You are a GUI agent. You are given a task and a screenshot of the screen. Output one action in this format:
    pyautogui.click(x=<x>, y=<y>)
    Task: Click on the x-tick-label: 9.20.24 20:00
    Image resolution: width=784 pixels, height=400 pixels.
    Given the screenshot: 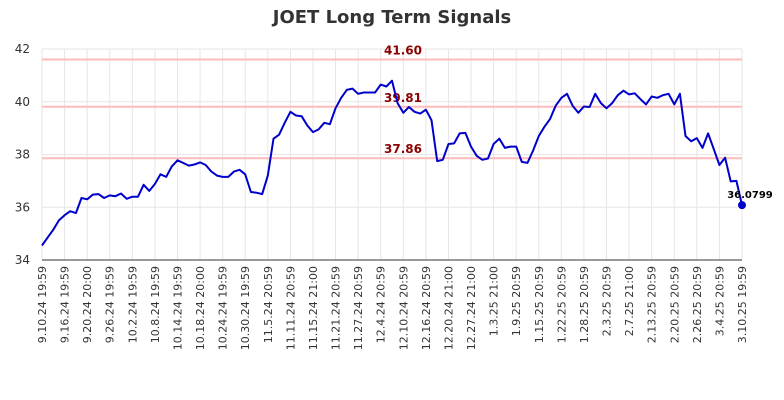 What is the action you would take?
    pyautogui.click(x=87, y=304)
    